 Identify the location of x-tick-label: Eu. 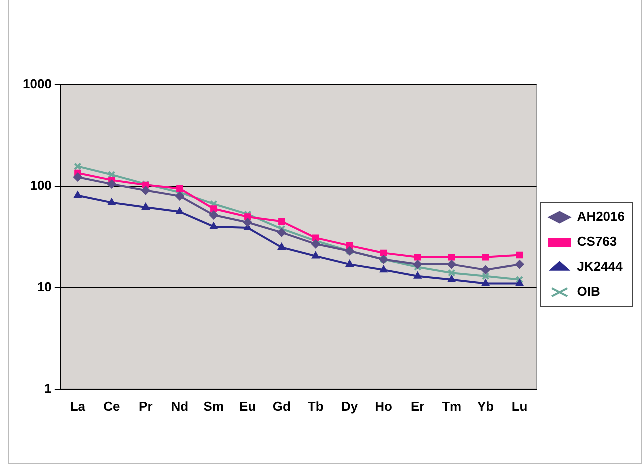
(248, 406).